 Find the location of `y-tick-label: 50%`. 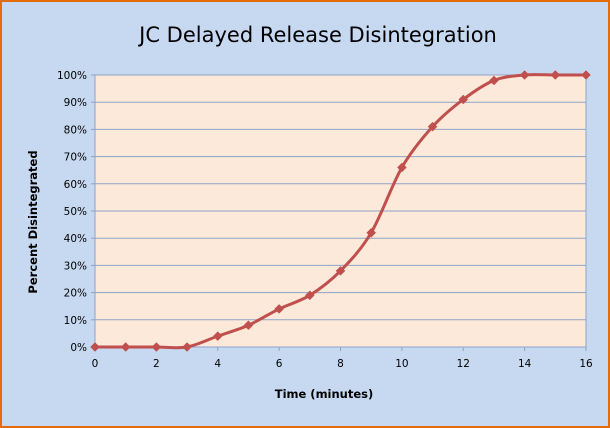

y-tick-label: 50% is located at coordinates (75, 212).